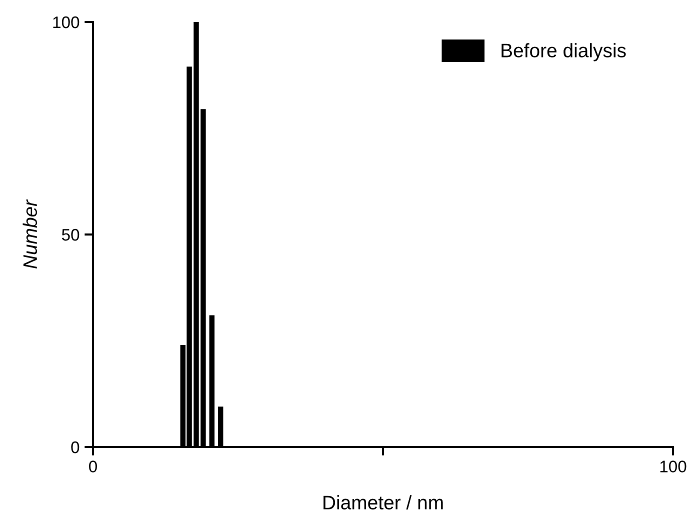  What do you see at coordinates (30, 233) in the screenshot?
I see `y-axis-title: Number` at bounding box center [30, 233].